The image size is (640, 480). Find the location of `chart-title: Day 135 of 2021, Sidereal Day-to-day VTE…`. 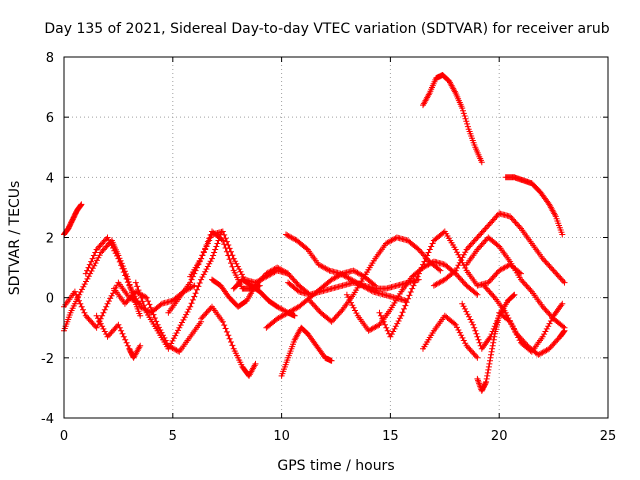

chart-title: Day 135 of 2021, Sidereal Day-to-day VTE… is located at coordinates (326, 29).